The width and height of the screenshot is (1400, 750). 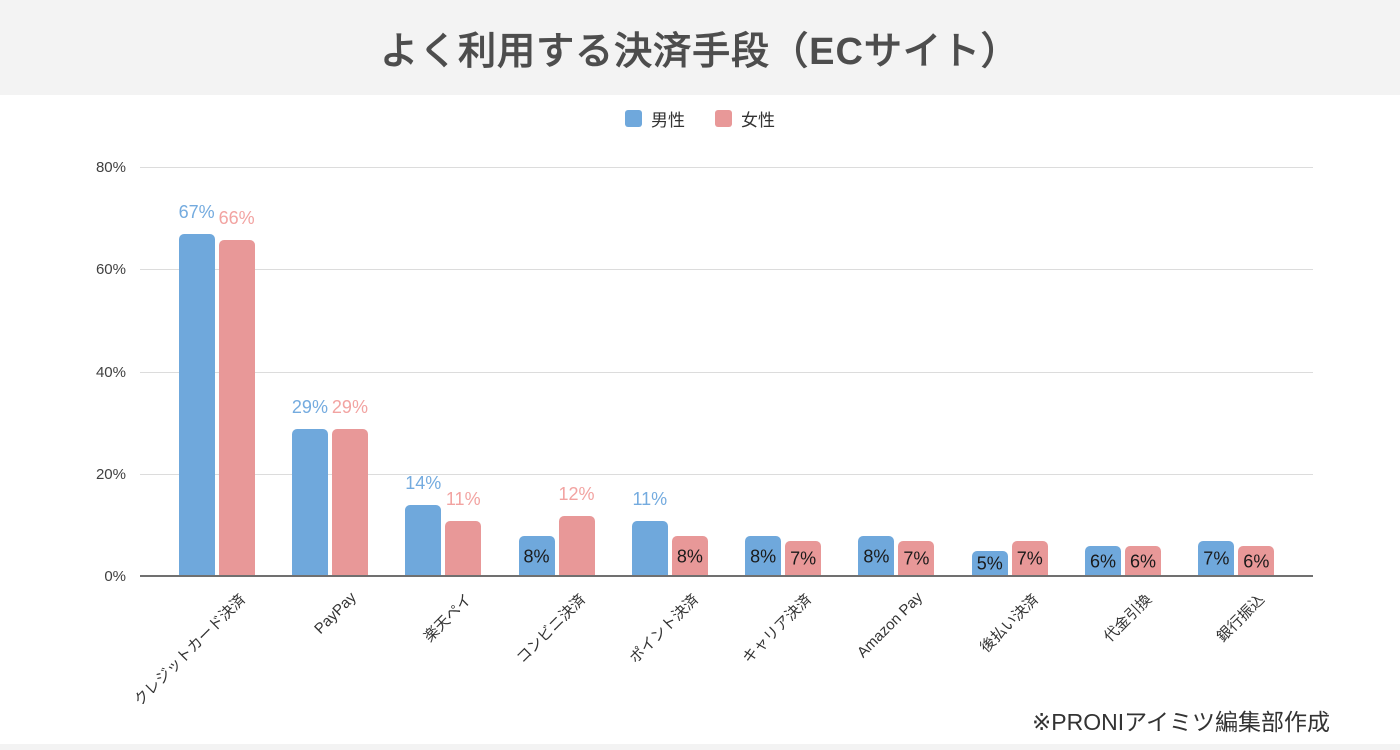 I want to click on x-axis-category-label: Amazon Pay, so click(x=890, y=625).